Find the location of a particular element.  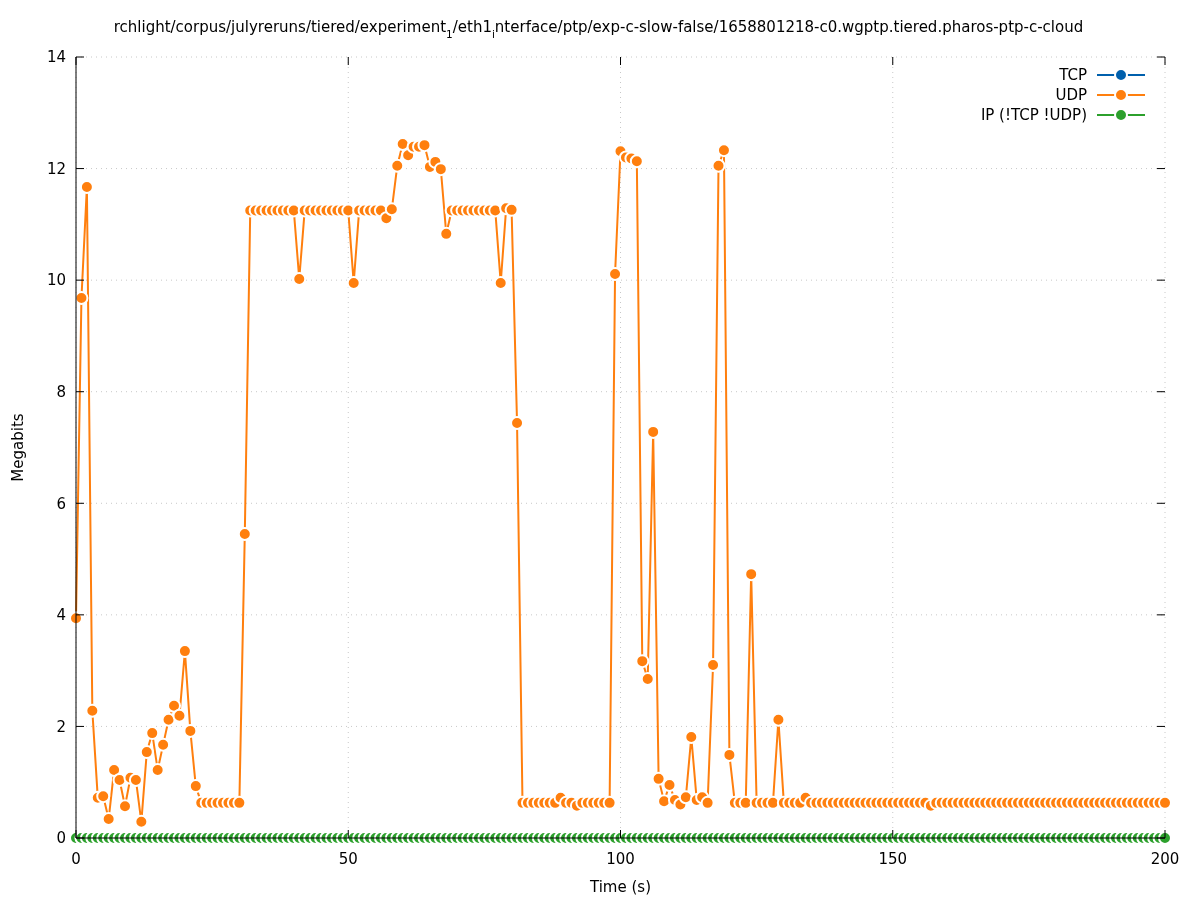

x-tick-label: 100 is located at coordinates (620, 859).